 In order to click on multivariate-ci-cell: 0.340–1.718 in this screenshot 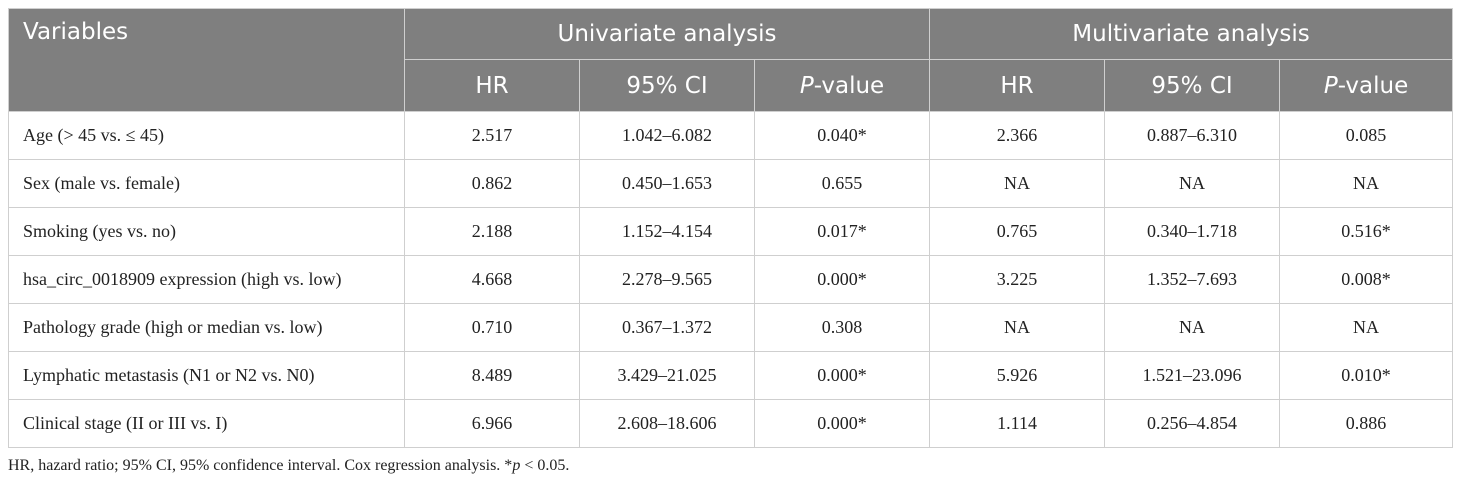, I will do `click(1192, 231)`.